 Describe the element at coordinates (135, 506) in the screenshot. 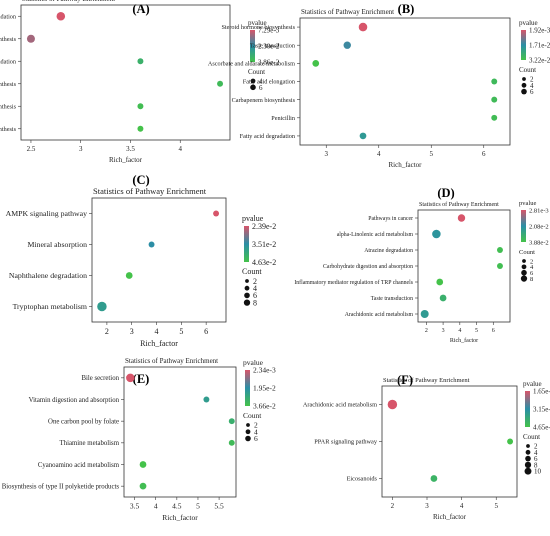

I see `x-tick-label: 3.5` at that location.